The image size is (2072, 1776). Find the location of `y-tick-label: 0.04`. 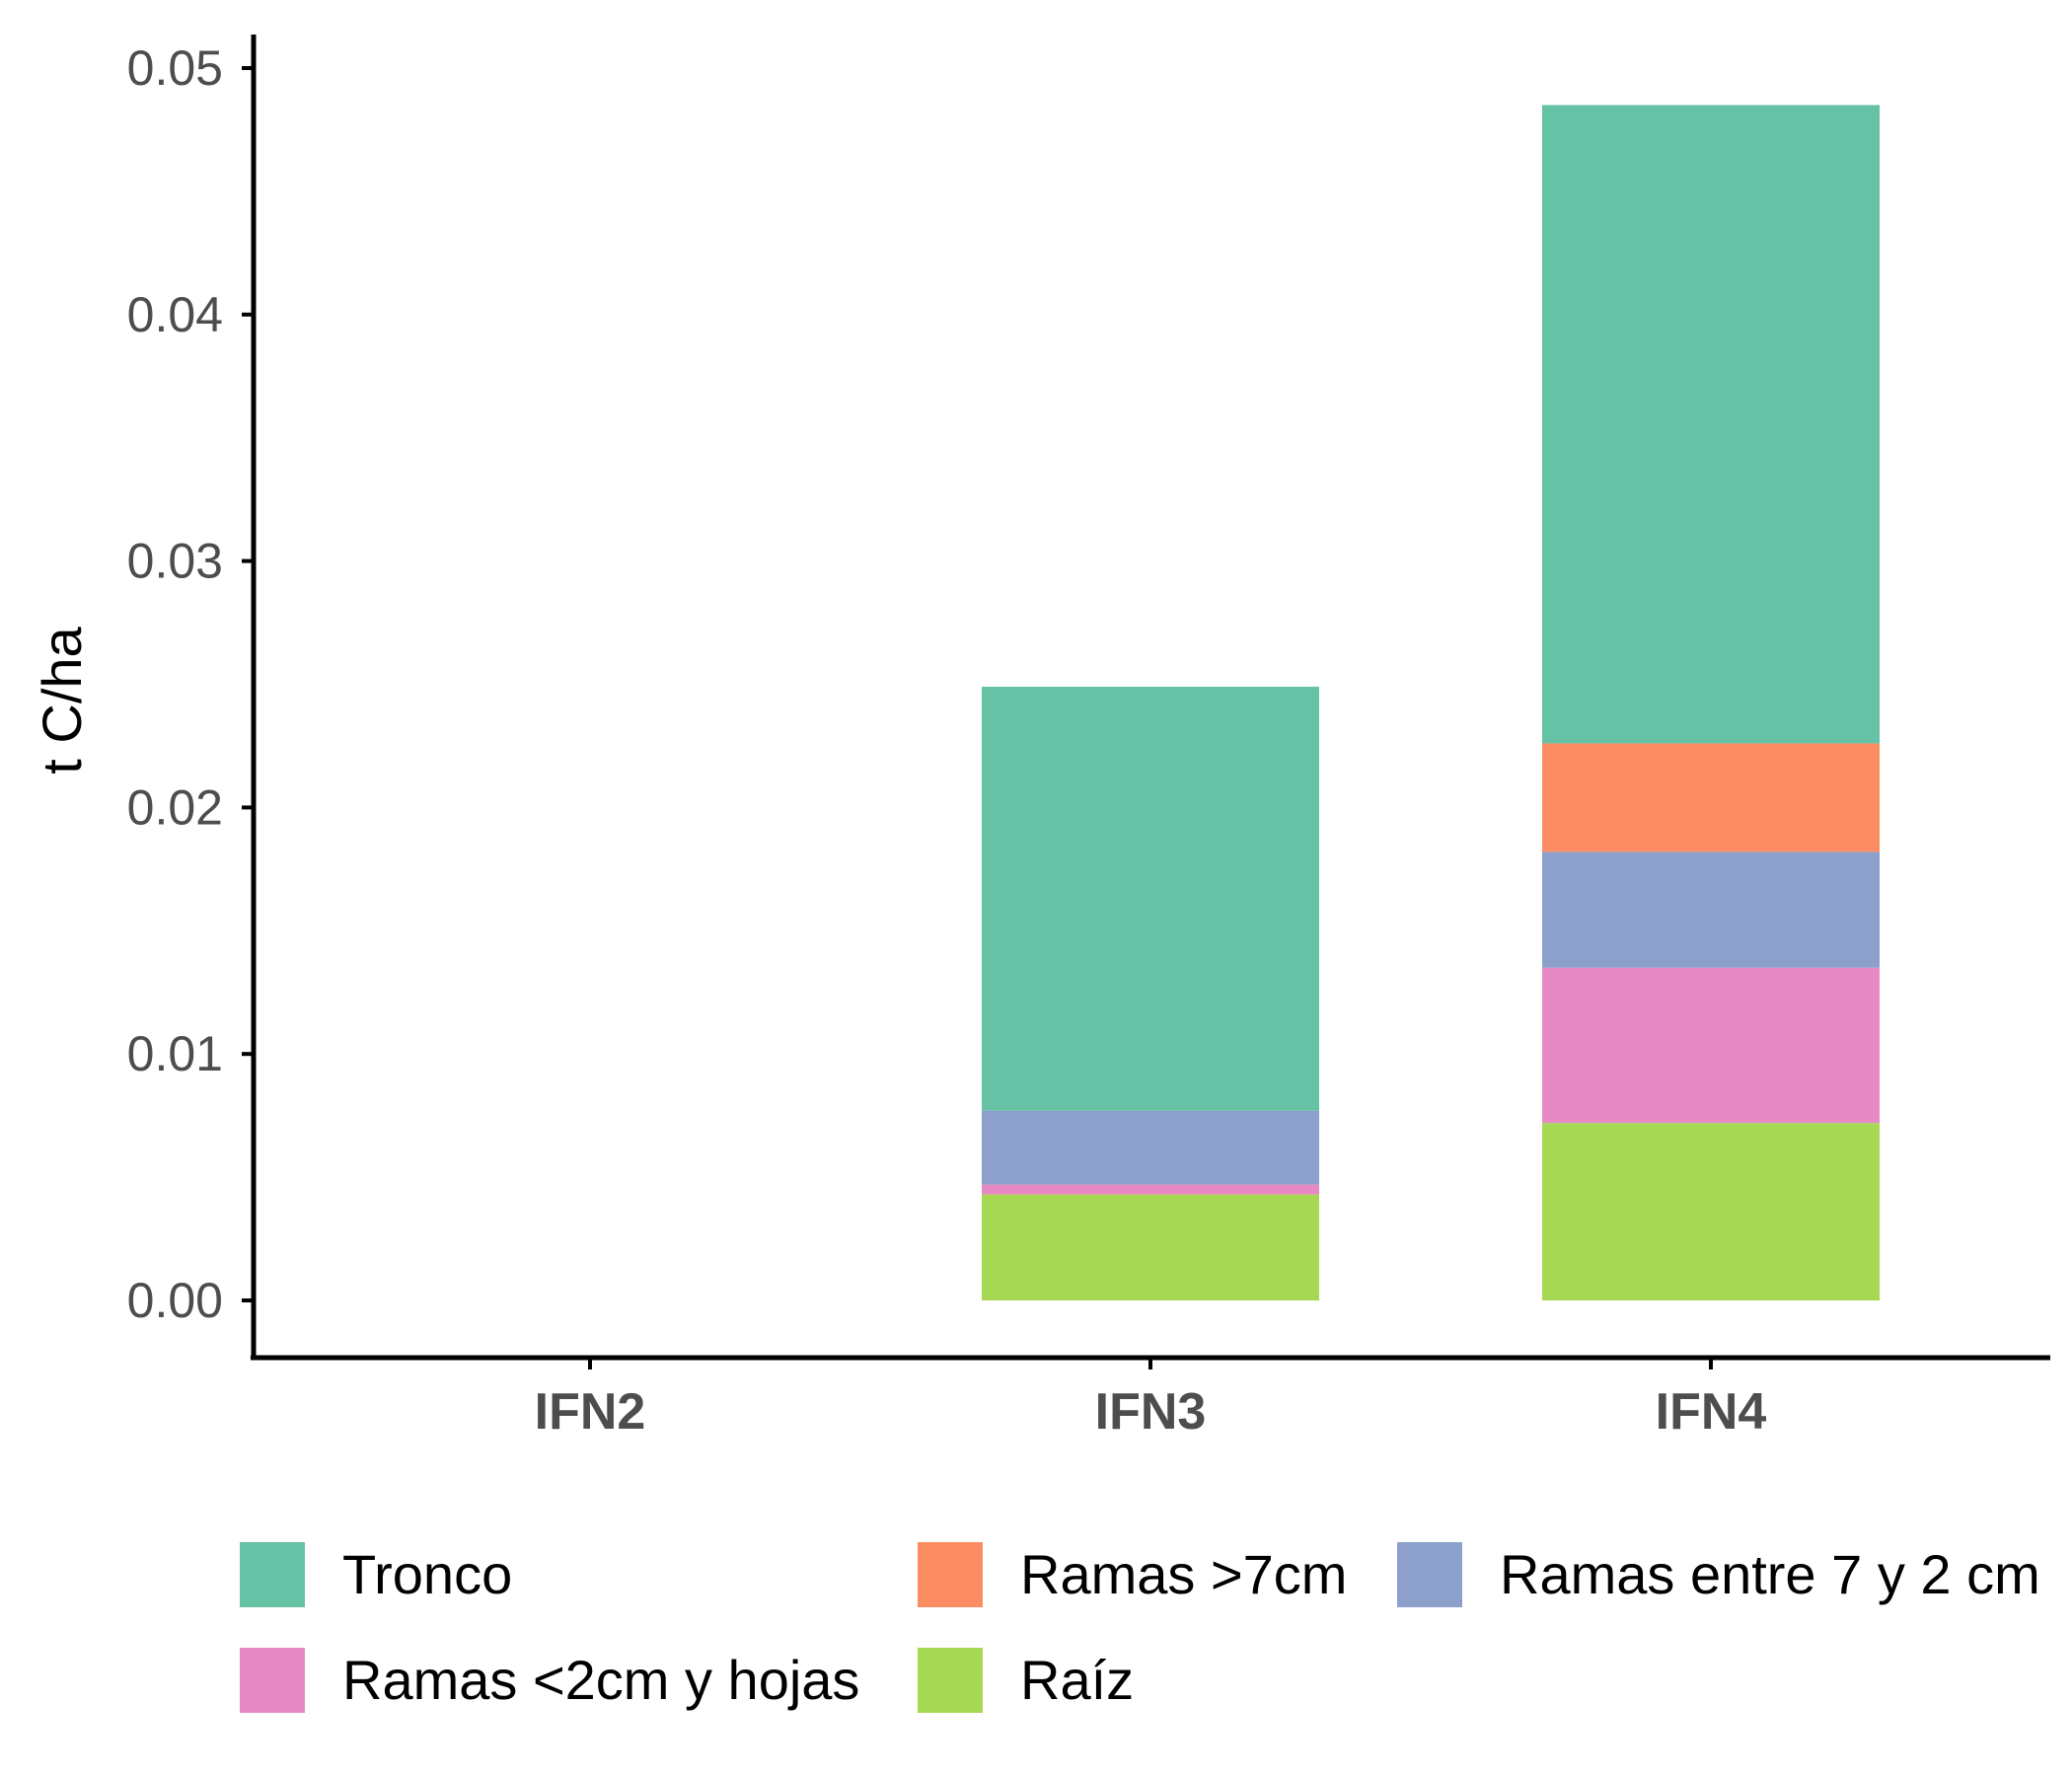

y-tick-label: 0.04 is located at coordinates (175, 314).